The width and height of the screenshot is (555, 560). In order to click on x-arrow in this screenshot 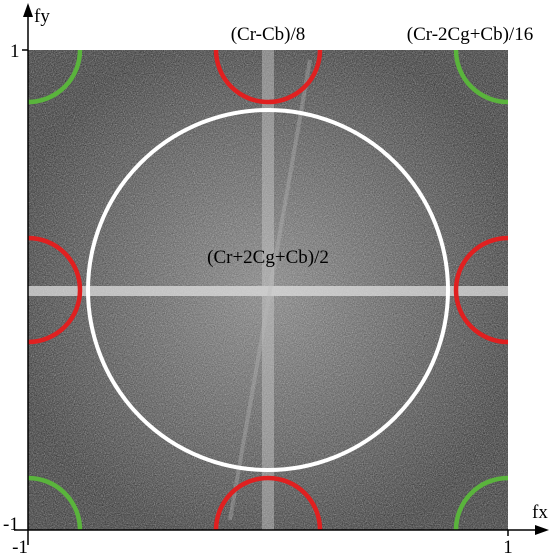, I will do `click(542, 530)`.